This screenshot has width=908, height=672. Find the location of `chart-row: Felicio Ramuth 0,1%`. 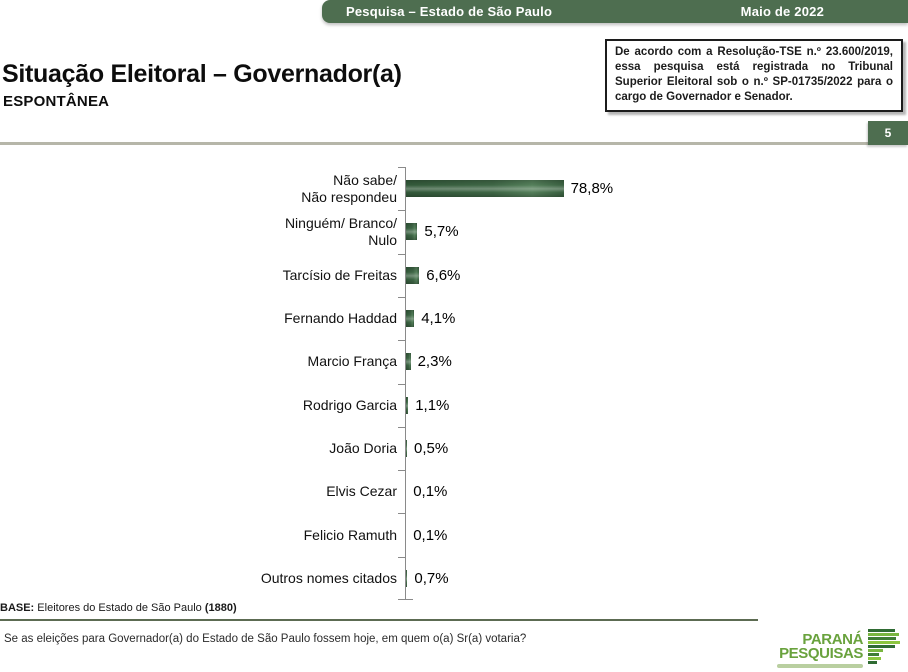

chart-row: Felicio Ramuth 0,1% is located at coordinates (370, 534).